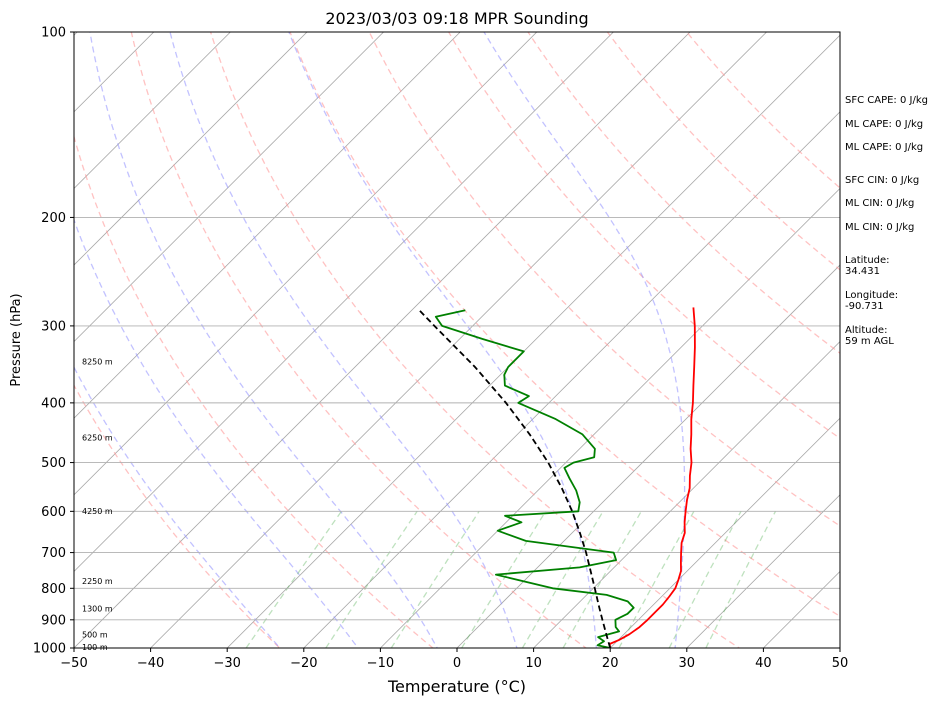  What do you see at coordinates (884, 124) in the screenshot?
I see `ml-cape-stat: ML CAPE: 0 J/kg` at bounding box center [884, 124].